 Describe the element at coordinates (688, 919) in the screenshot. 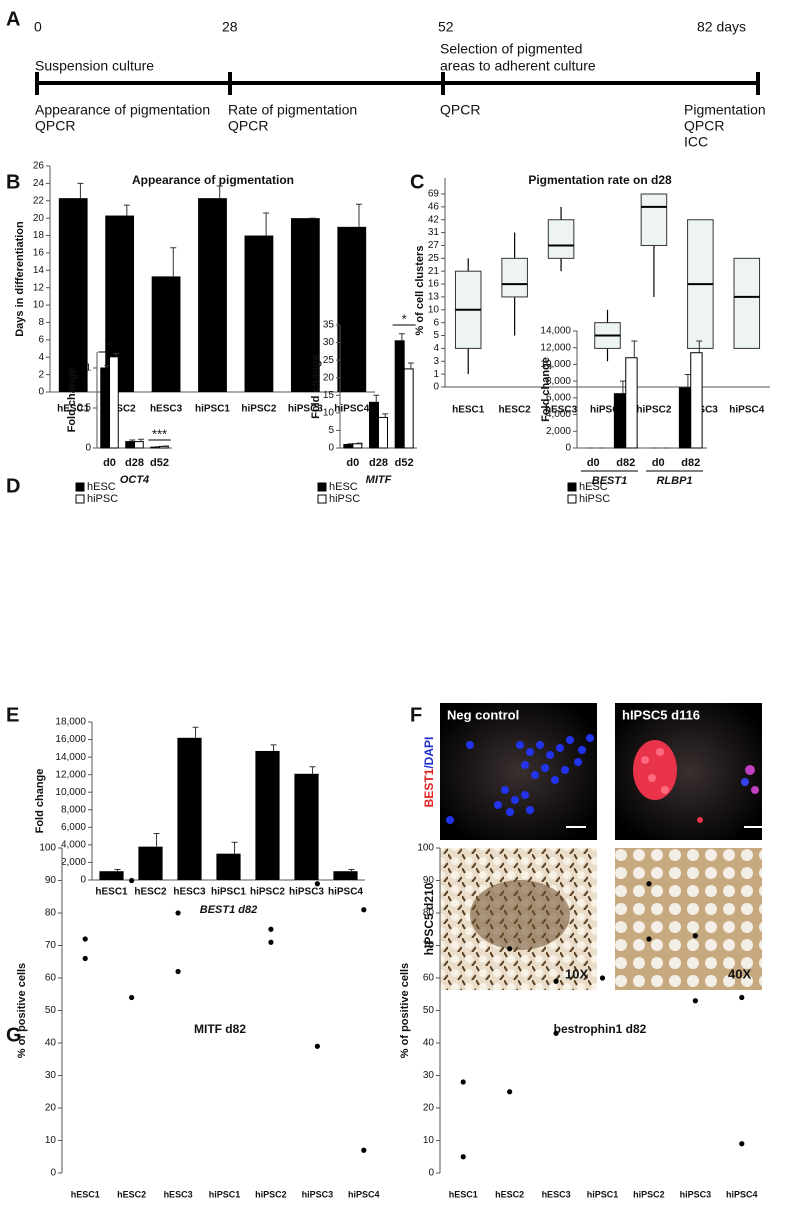

I see `micrograph` at that location.